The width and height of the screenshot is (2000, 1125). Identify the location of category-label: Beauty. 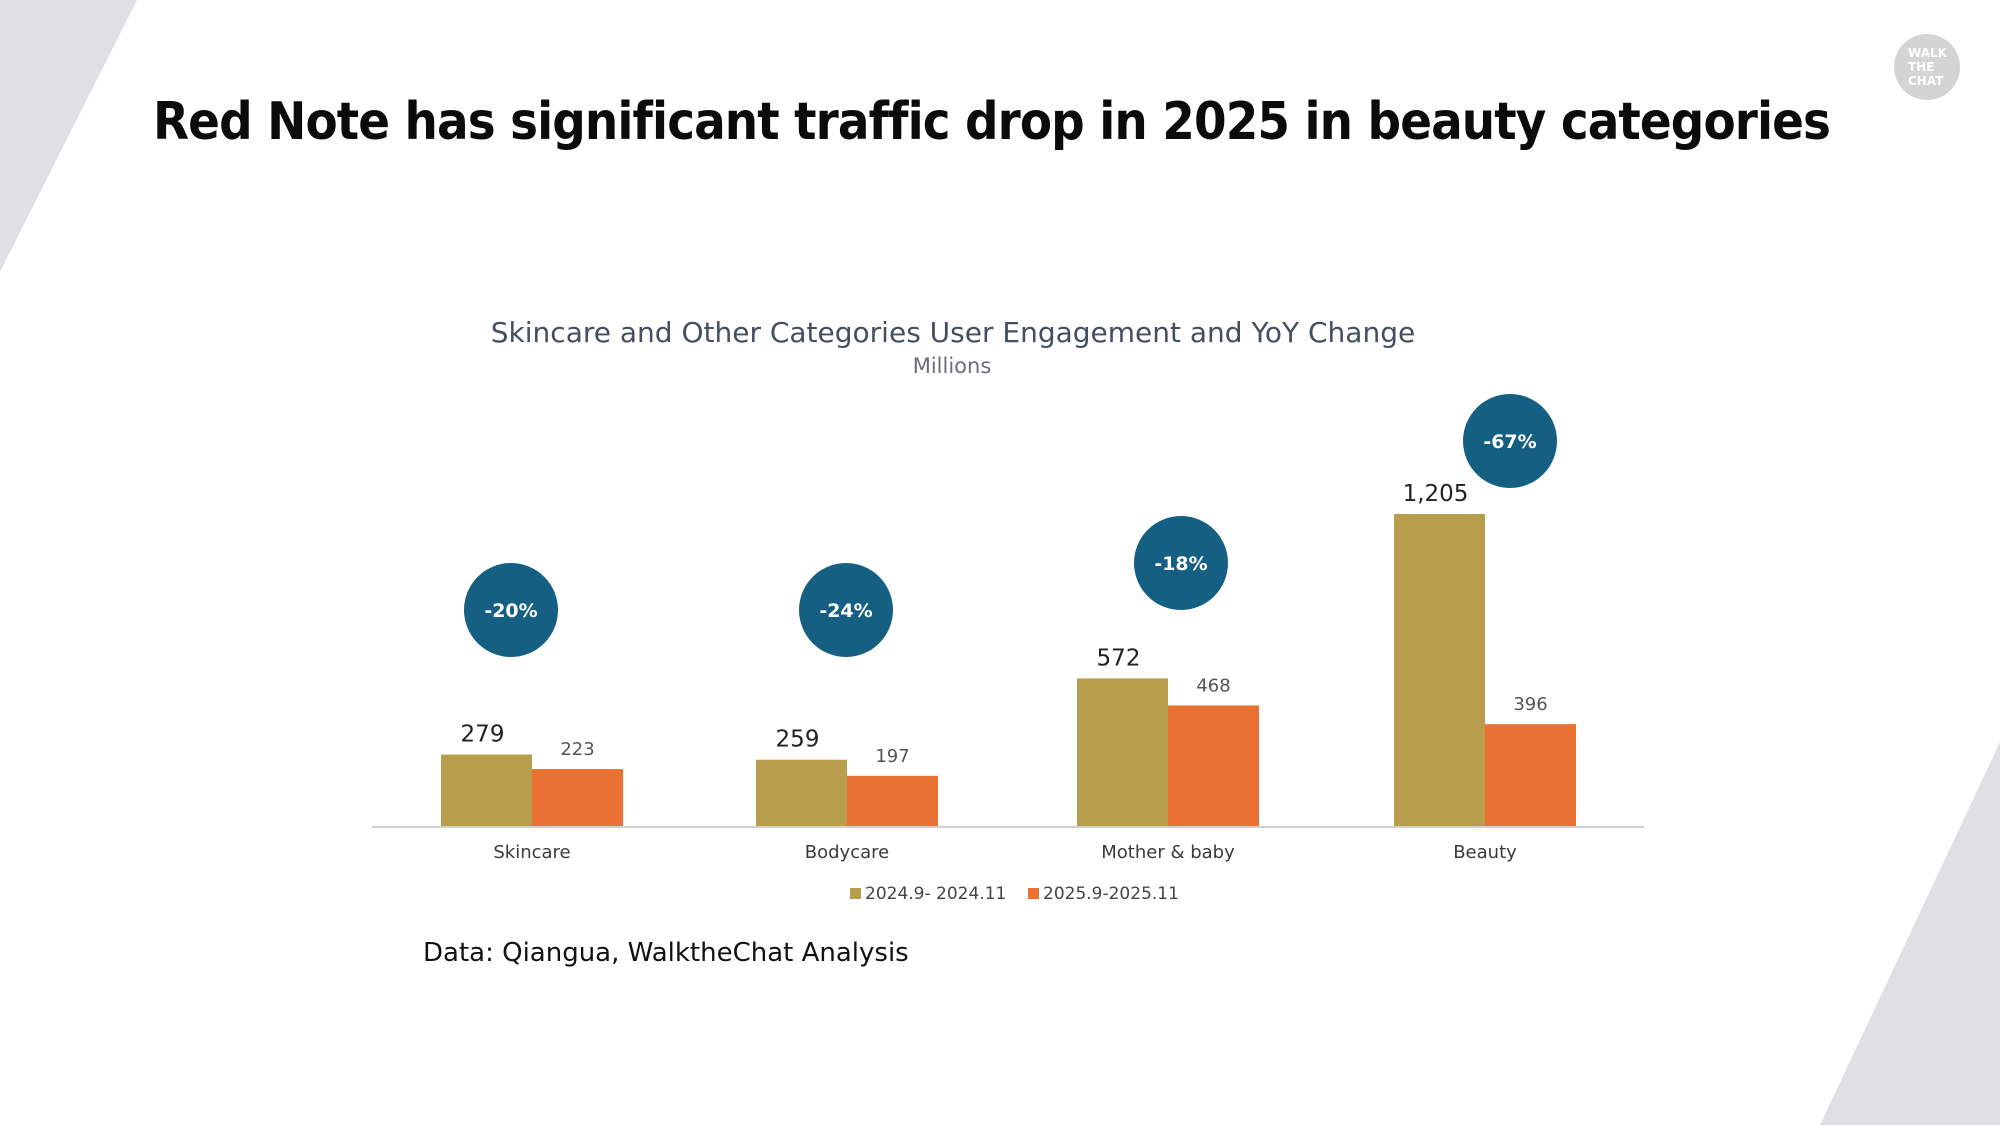
(1485, 852).